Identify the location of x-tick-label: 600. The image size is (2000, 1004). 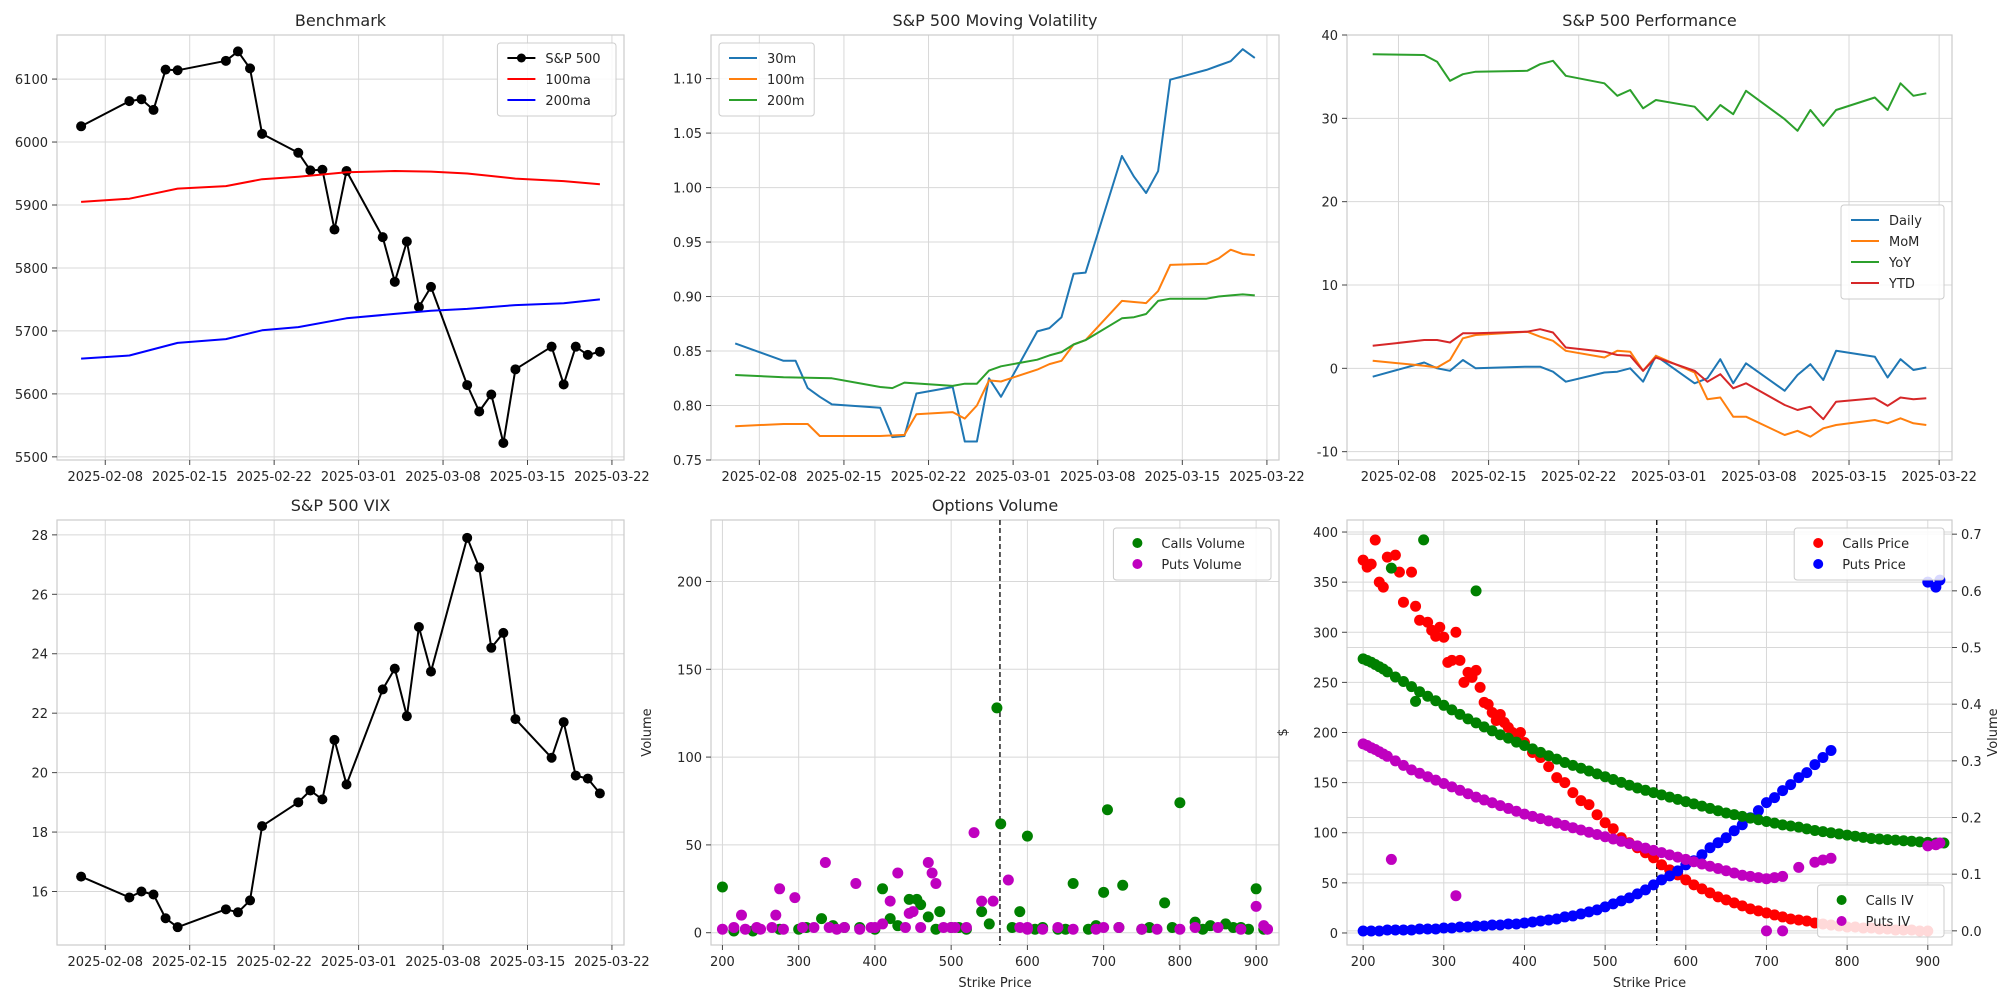
(1685, 962).